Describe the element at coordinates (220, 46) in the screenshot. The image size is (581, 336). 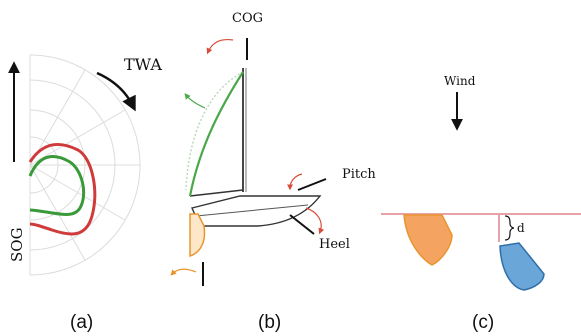
I see `cog-rotation-arrow` at that location.